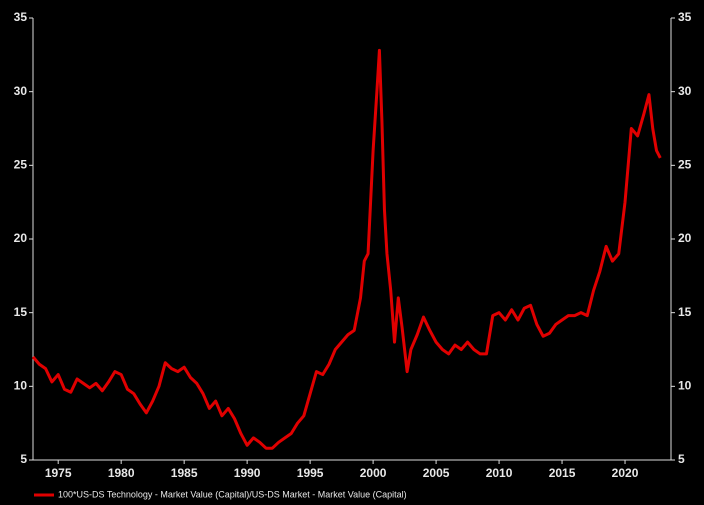 The width and height of the screenshot is (704, 505). What do you see at coordinates (21, 312) in the screenshot?
I see `y-tick-label: 15` at bounding box center [21, 312].